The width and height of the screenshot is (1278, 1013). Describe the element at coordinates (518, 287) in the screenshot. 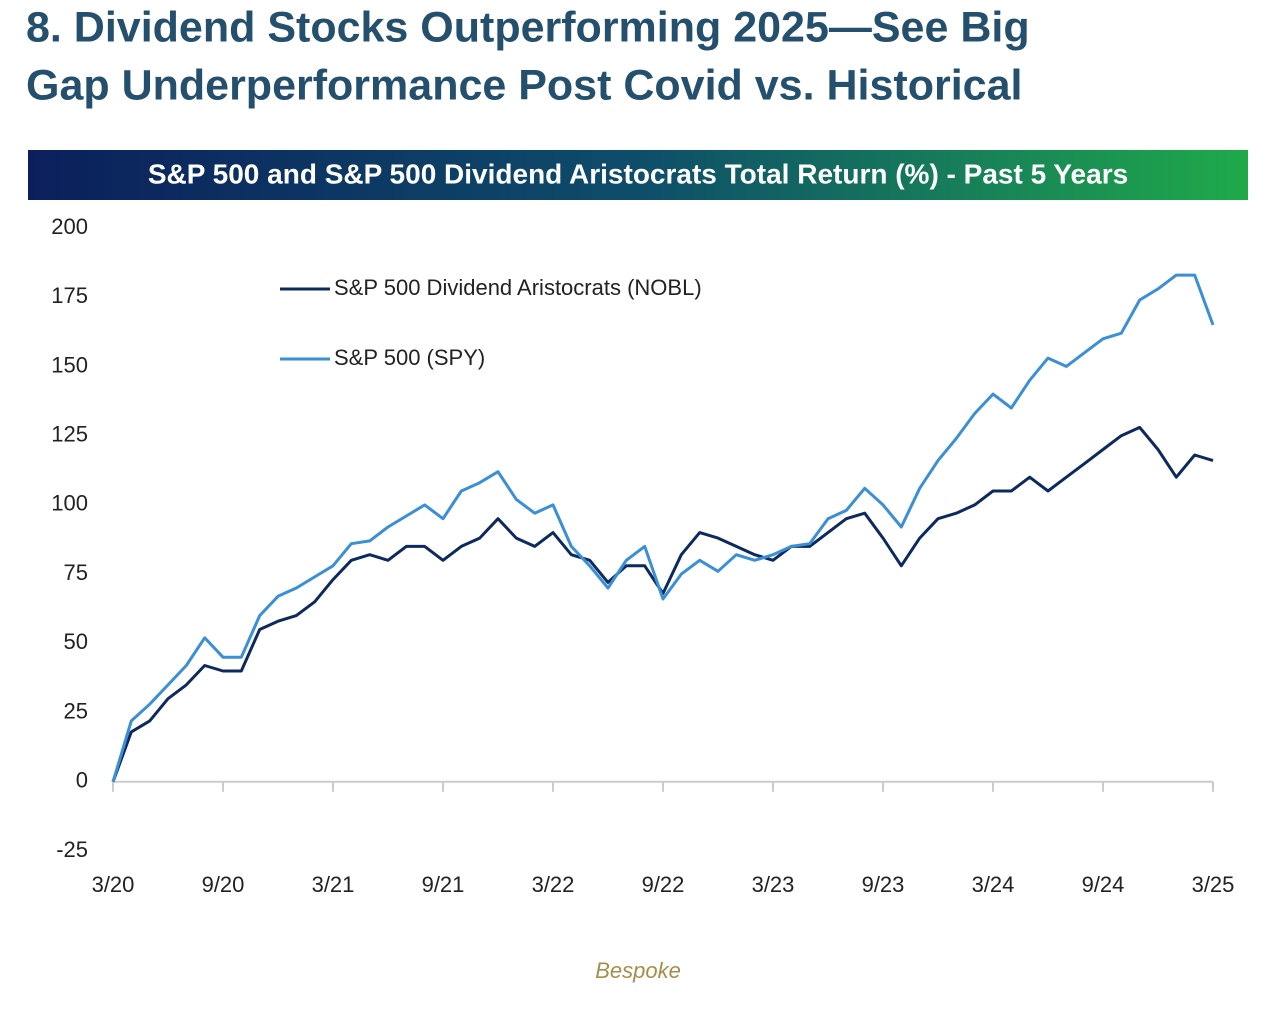

I see `legend-label: S&P 500 Dividend Aristocrats (NOBL)` at that location.